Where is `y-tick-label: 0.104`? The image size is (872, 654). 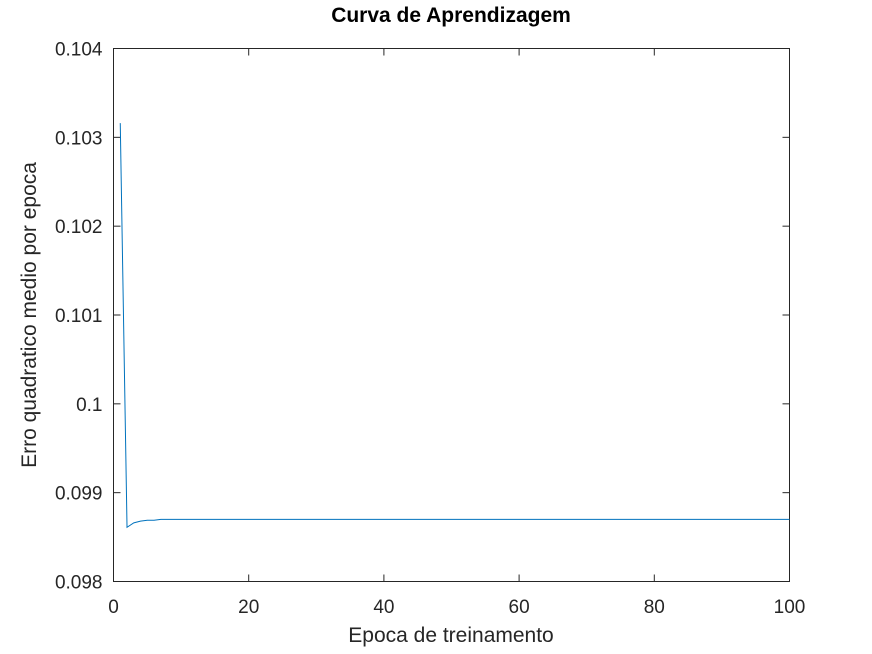
y-tick-label: 0.104 is located at coordinates (79, 50).